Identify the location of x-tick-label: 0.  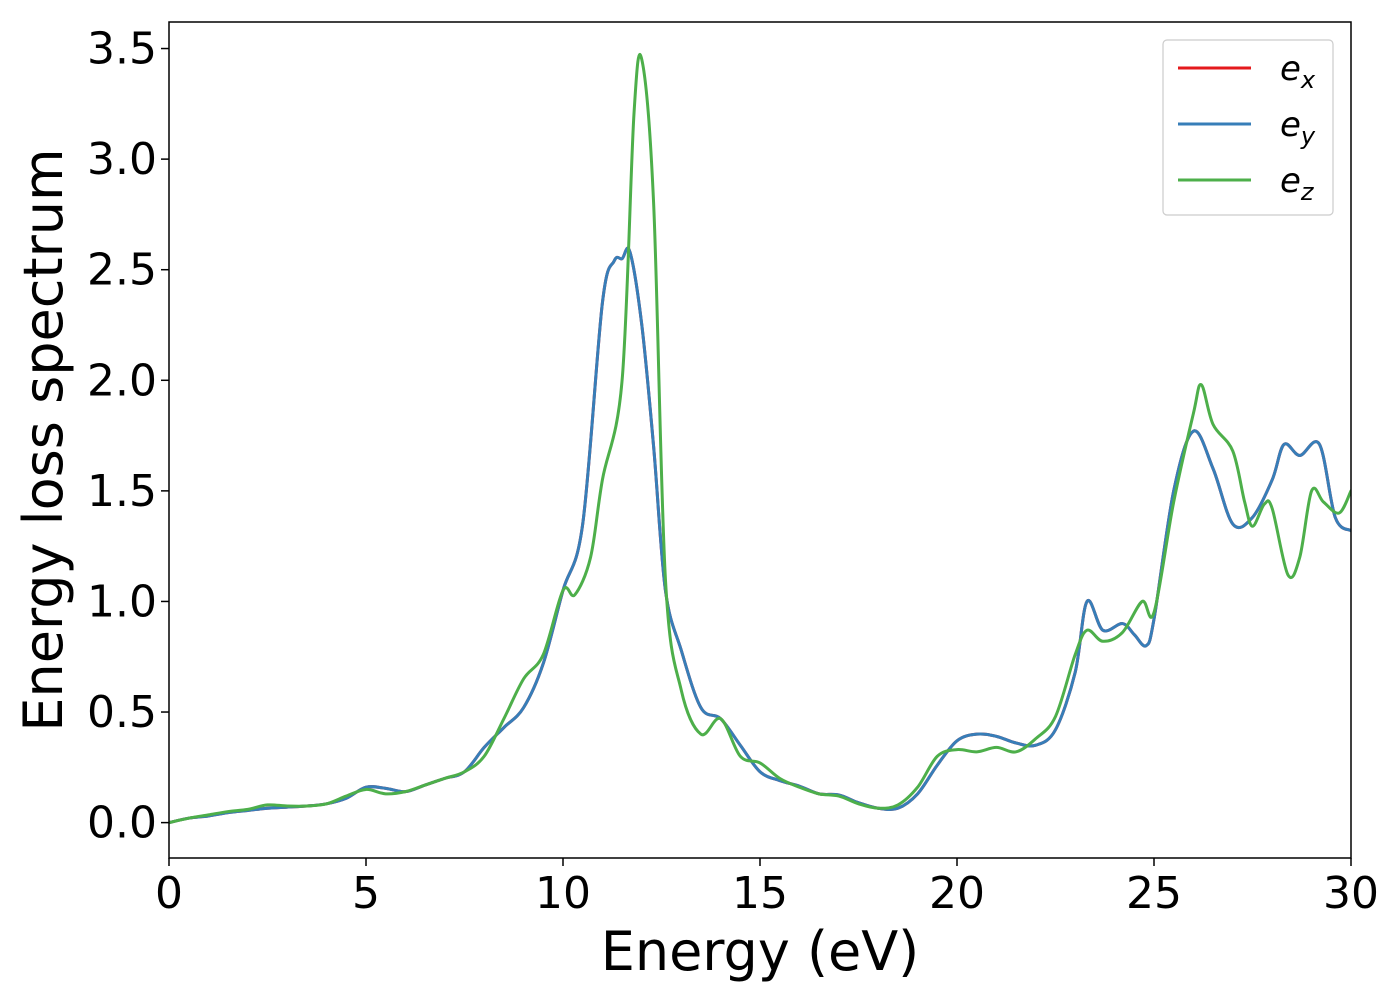
(169, 893).